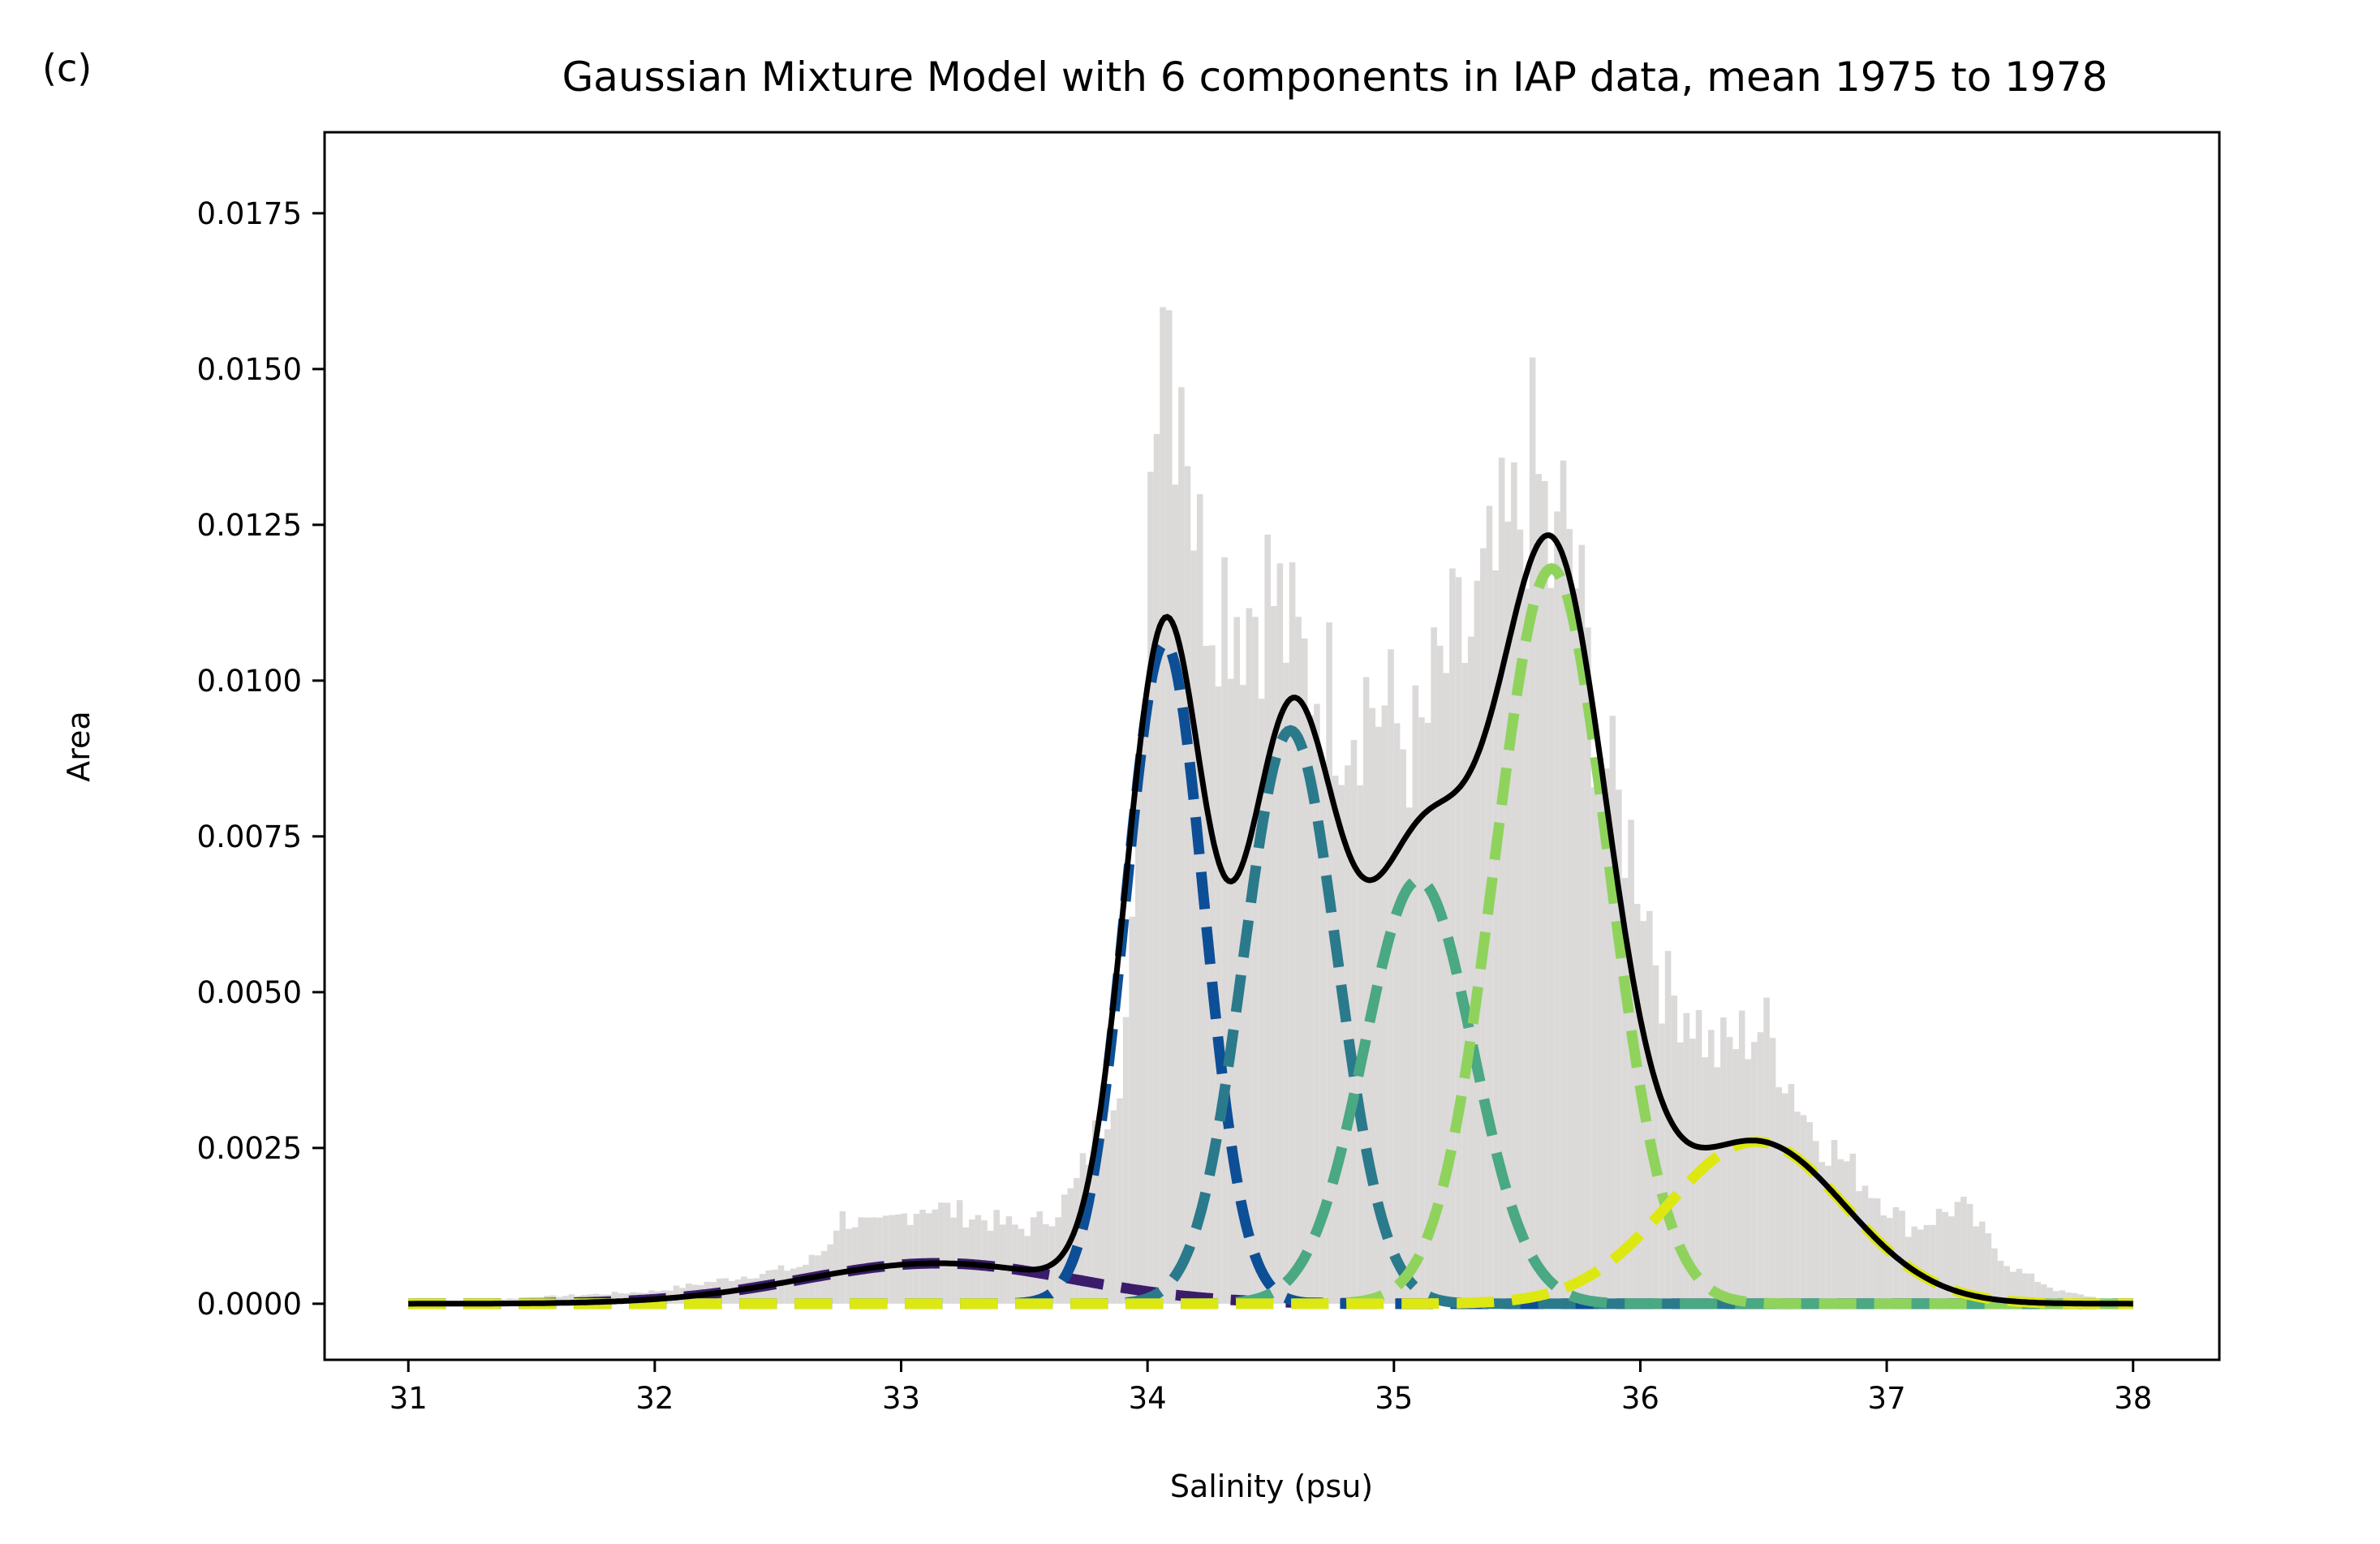 The image size is (2380, 1544). What do you see at coordinates (1394, 1398) in the screenshot?
I see `x-tick-label: 35` at bounding box center [1394, 1398].